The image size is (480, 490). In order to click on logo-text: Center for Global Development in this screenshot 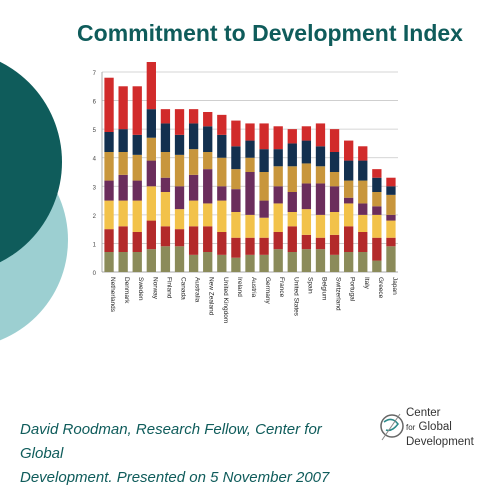, I will do `click(440, 427)`.